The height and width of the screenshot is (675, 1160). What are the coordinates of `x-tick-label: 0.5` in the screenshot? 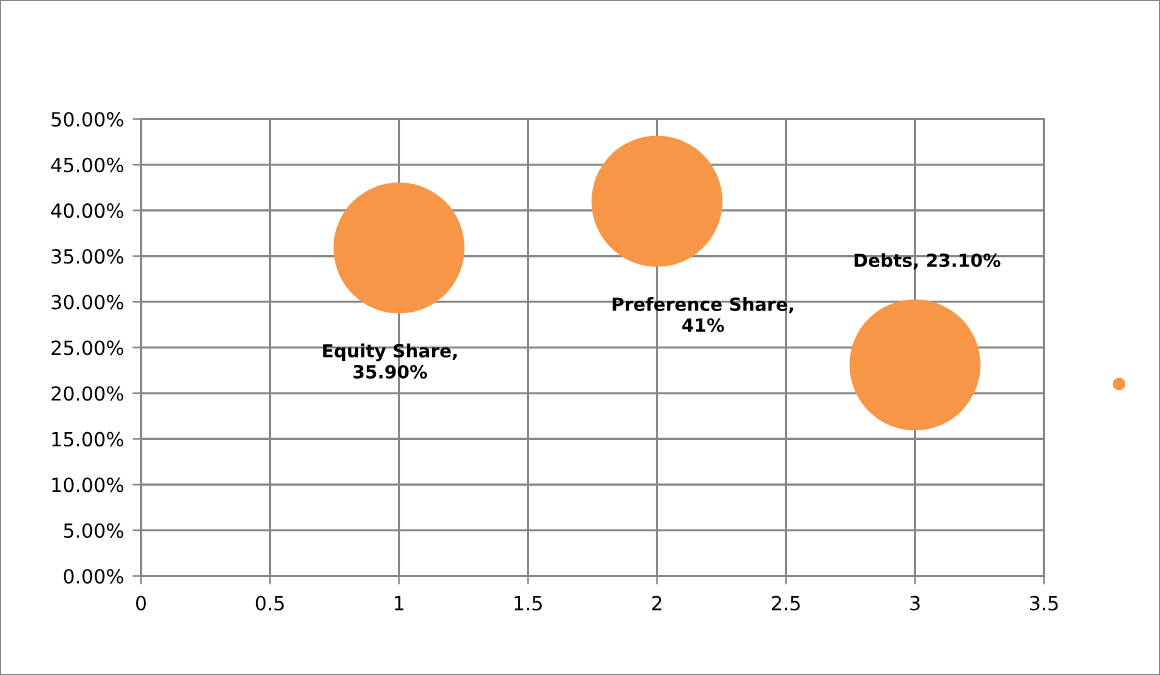 It's located at (269, 603).